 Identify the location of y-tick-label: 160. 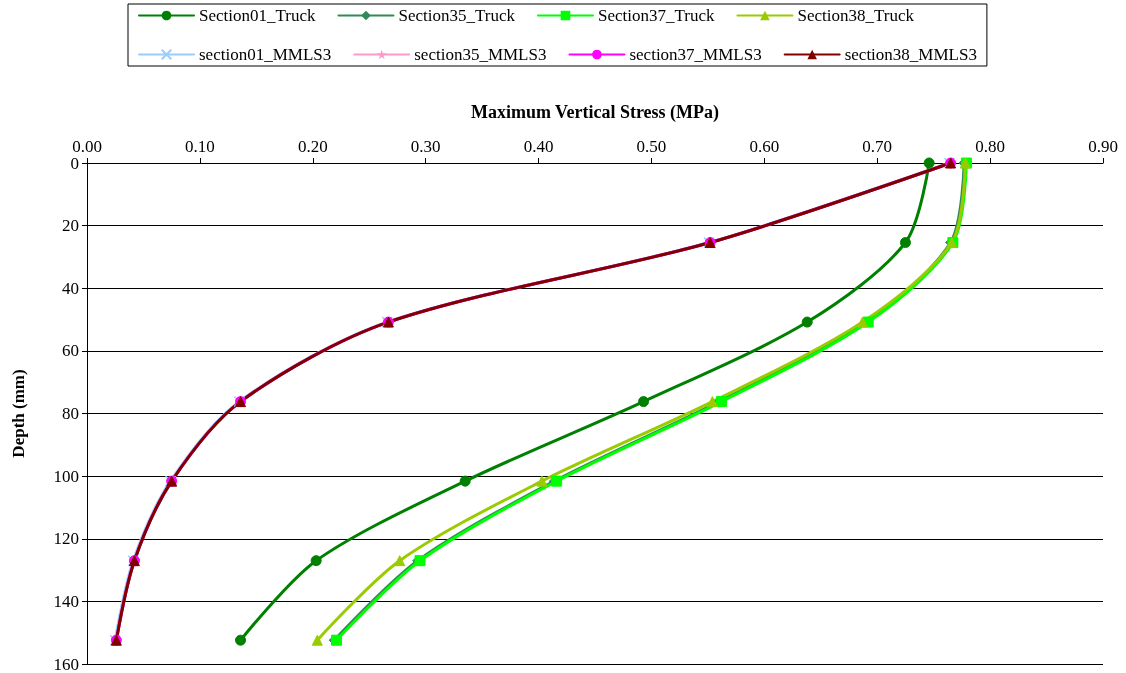
(66, 663).